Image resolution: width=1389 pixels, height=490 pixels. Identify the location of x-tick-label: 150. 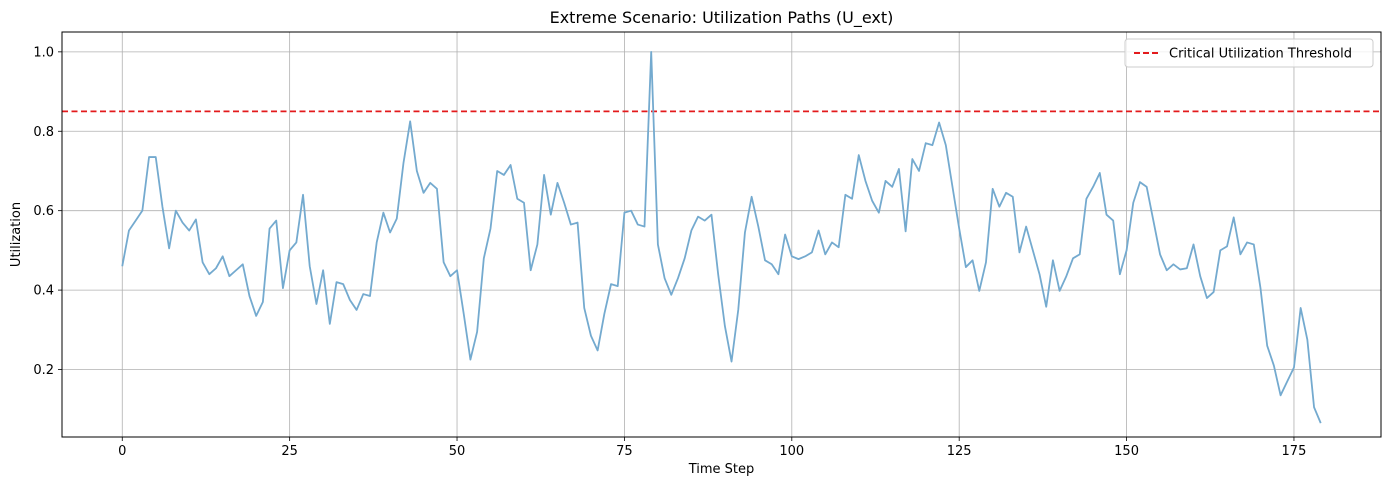
(1126, 451).